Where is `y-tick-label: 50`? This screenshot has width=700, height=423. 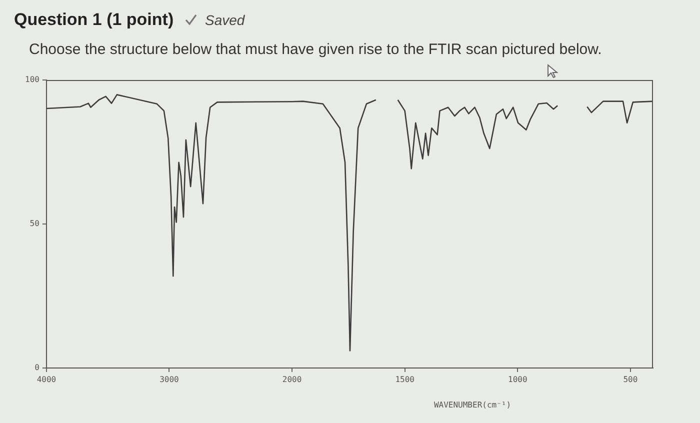 y-tick-label: 50 is located at coordinates (35, 223).